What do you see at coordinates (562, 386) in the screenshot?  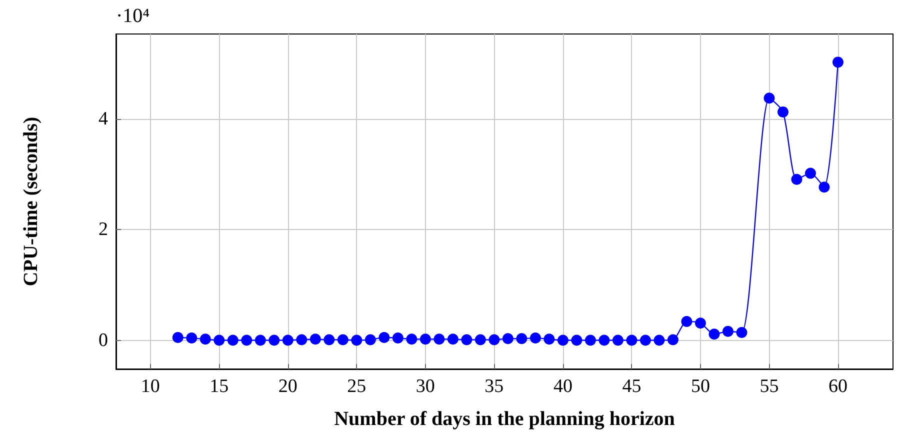 I see `x-tick-label: 40` at bounding box center [562, 386].